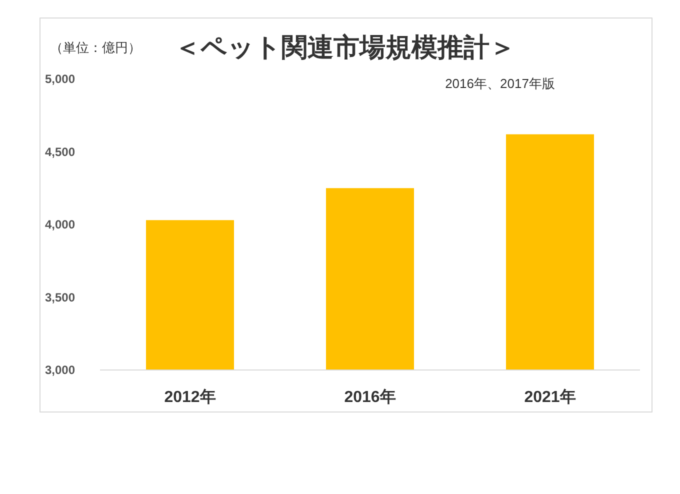 The height and width of the screenshot is (494, 680). I want to click on annotation: 2016年、2017年版, so click(500, 83).